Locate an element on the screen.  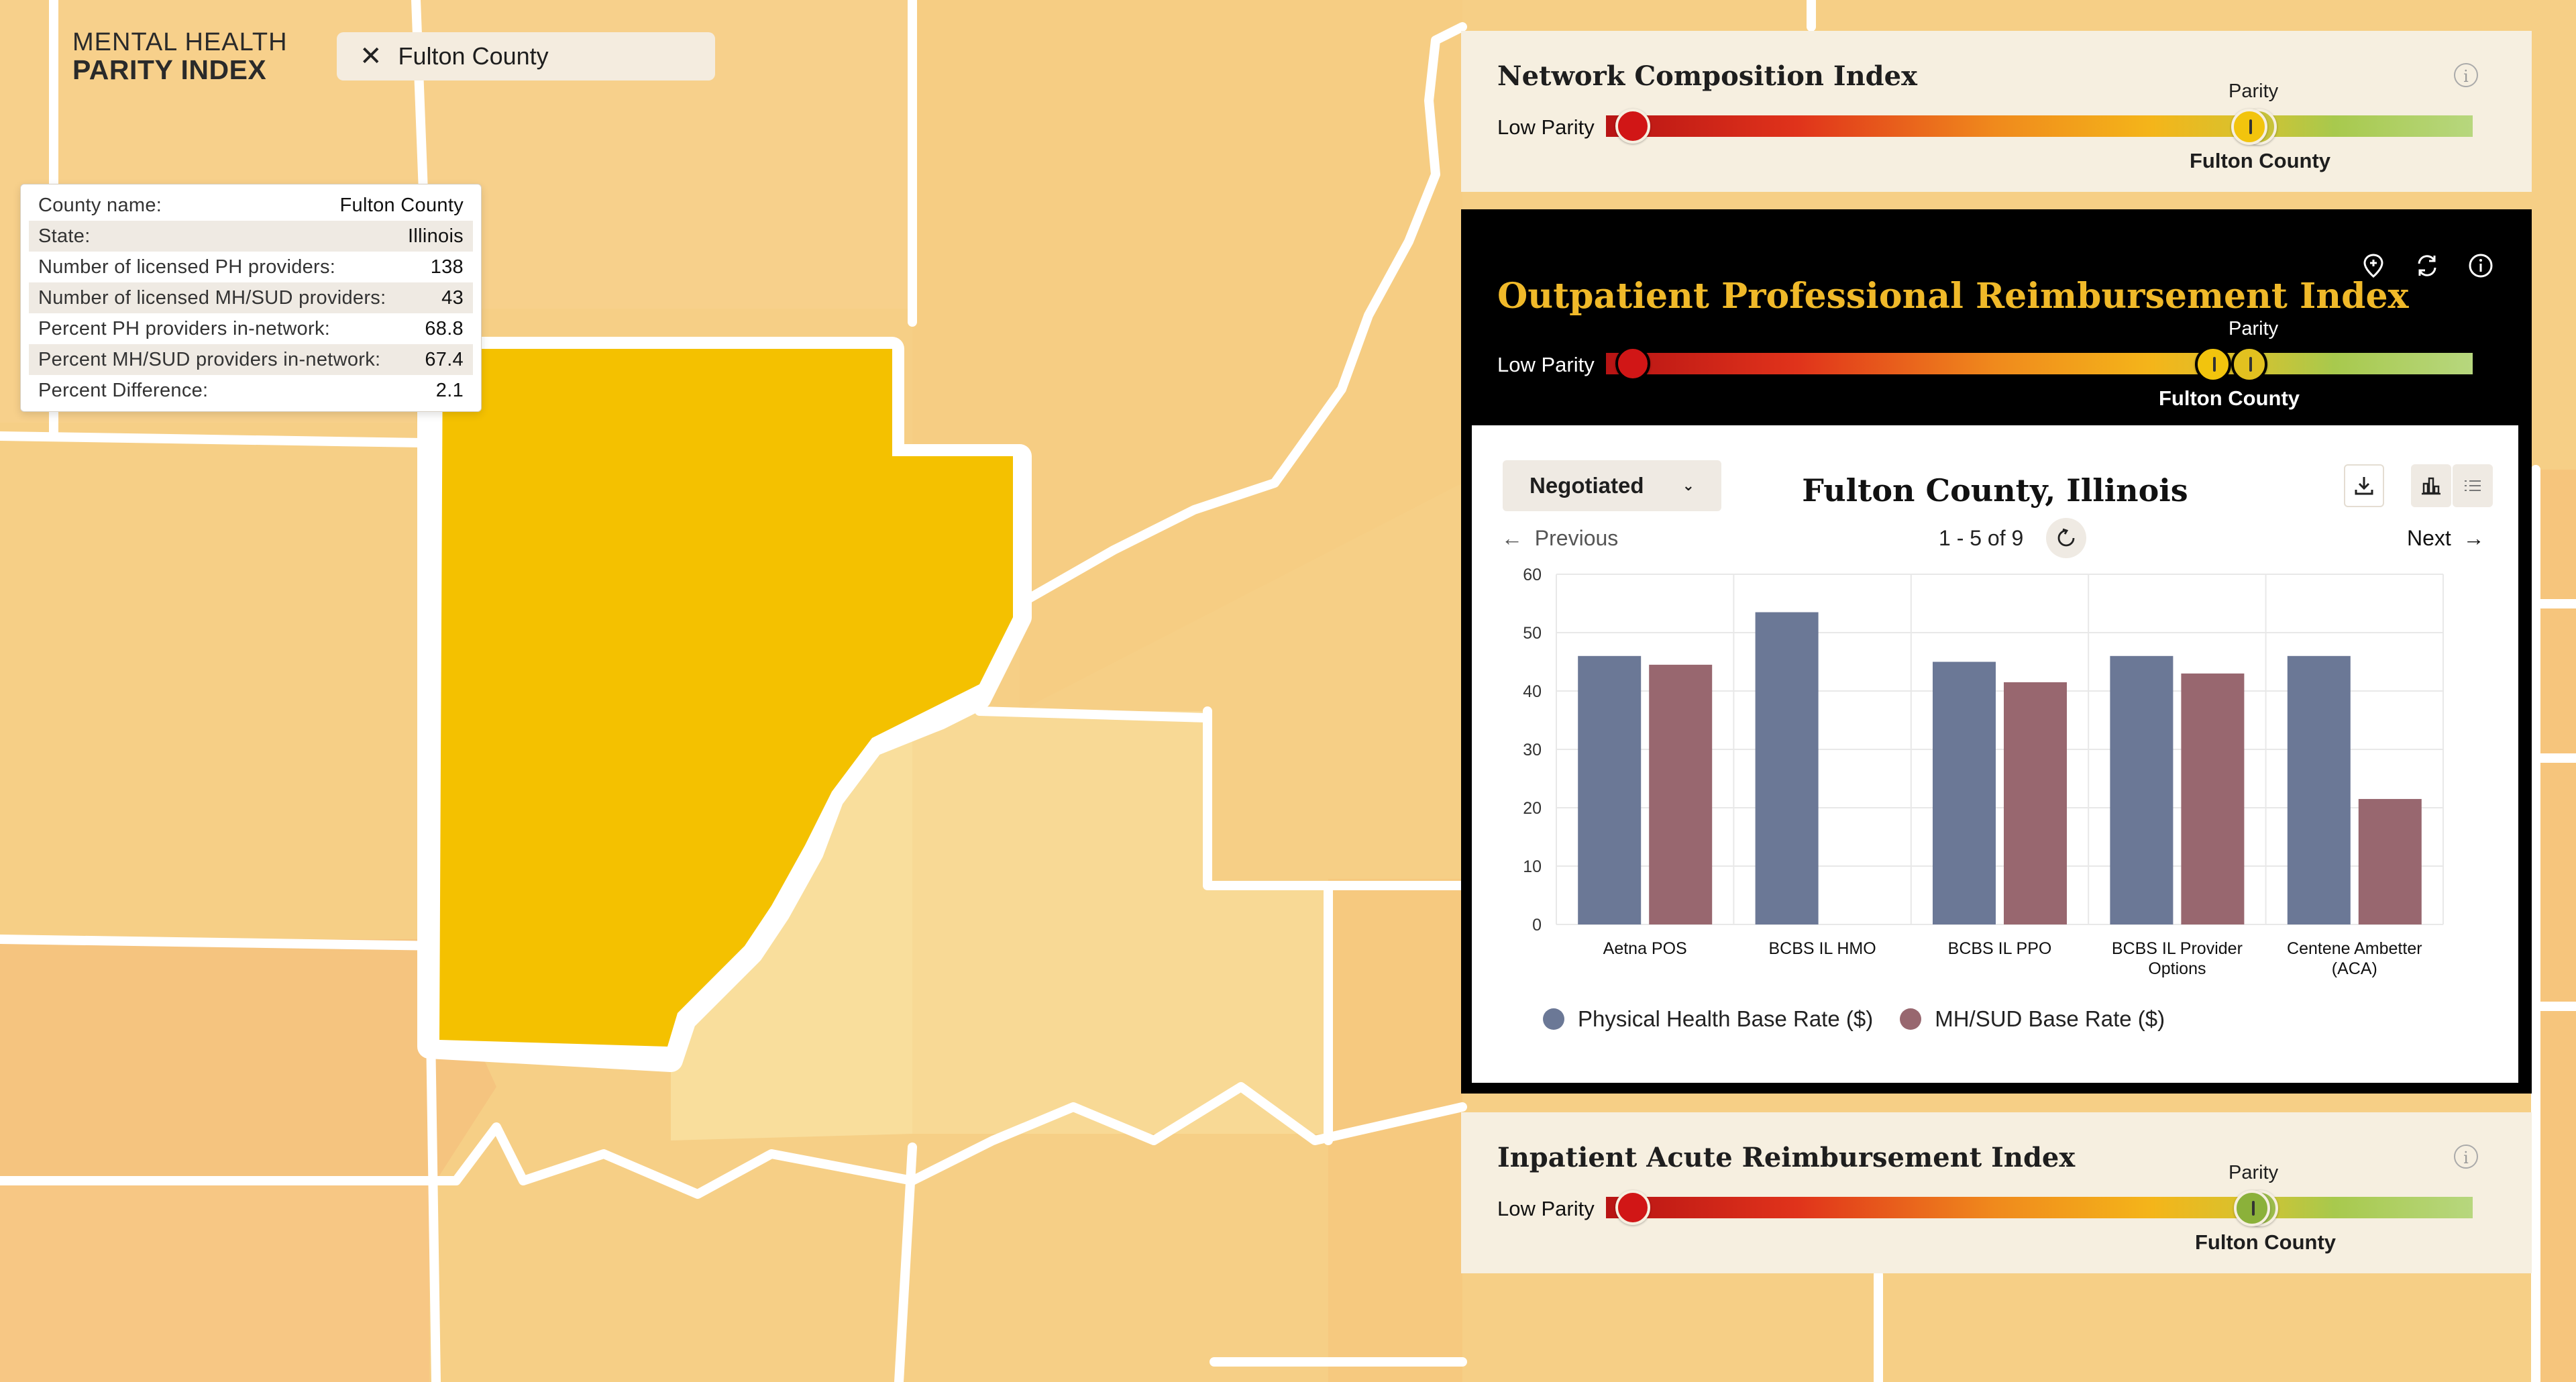
x-tick-label: BCBS IL HMO is located at coordinates (1822, 948).